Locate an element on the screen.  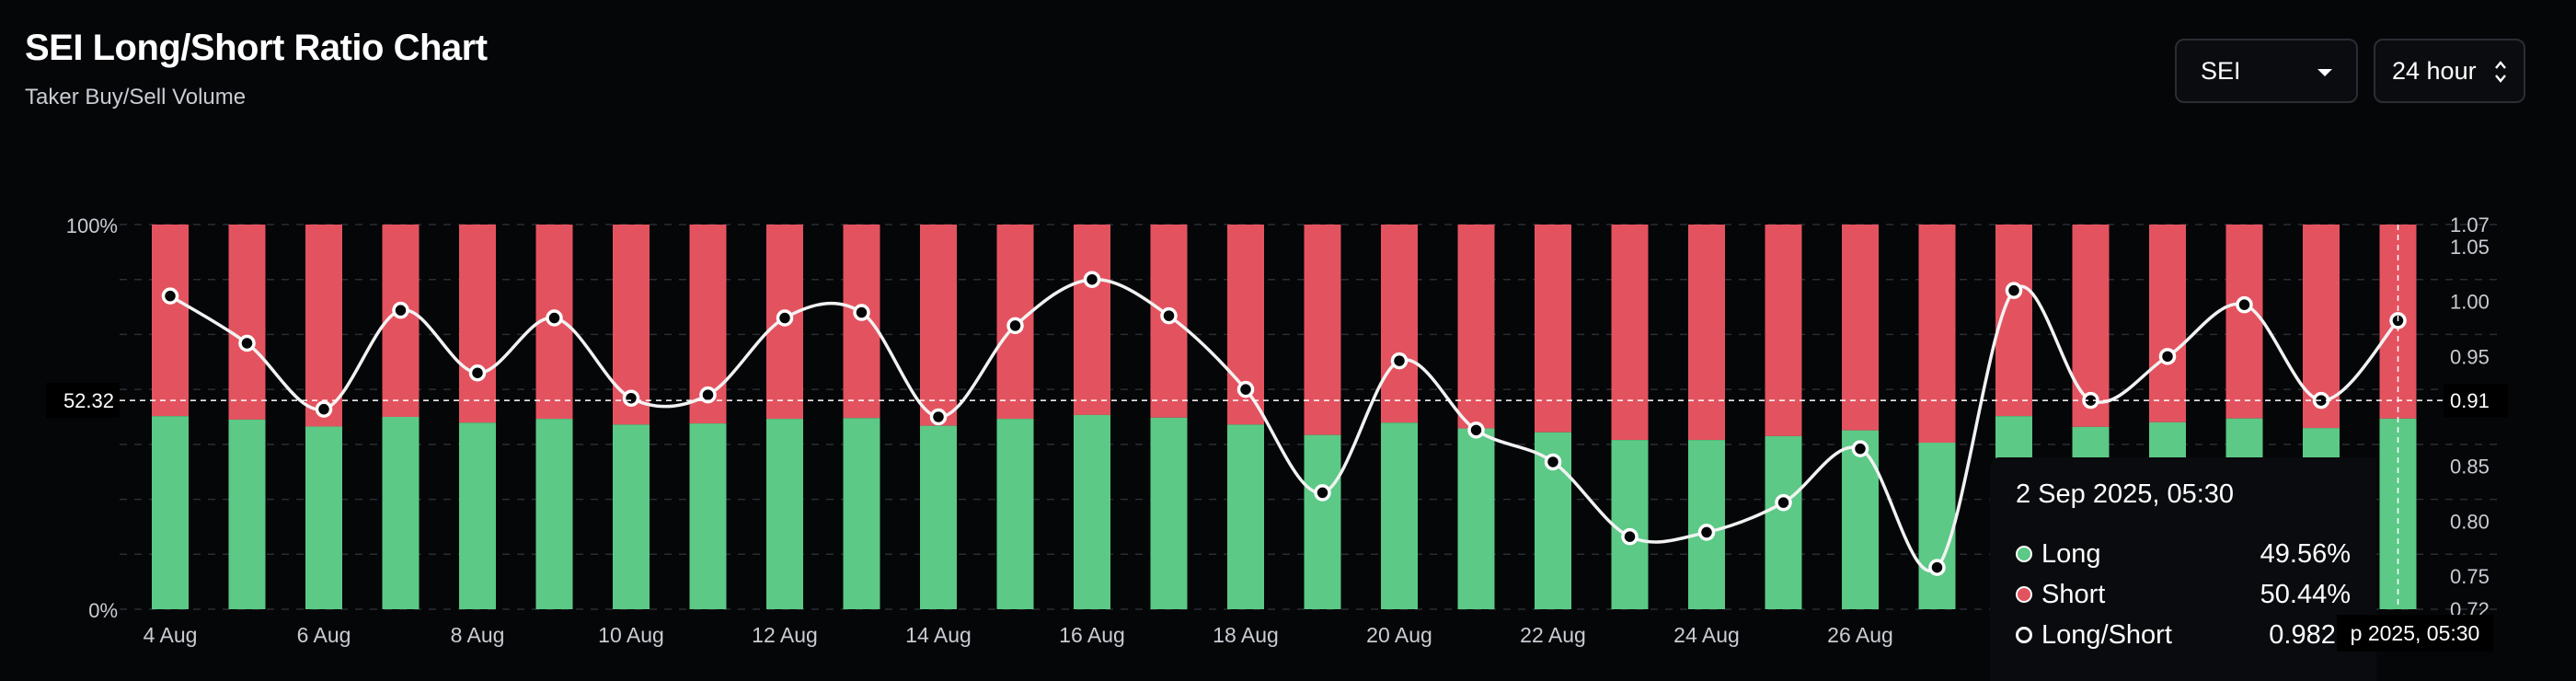
crosshair-right-label-bg is located at coordinates (2476, 401).